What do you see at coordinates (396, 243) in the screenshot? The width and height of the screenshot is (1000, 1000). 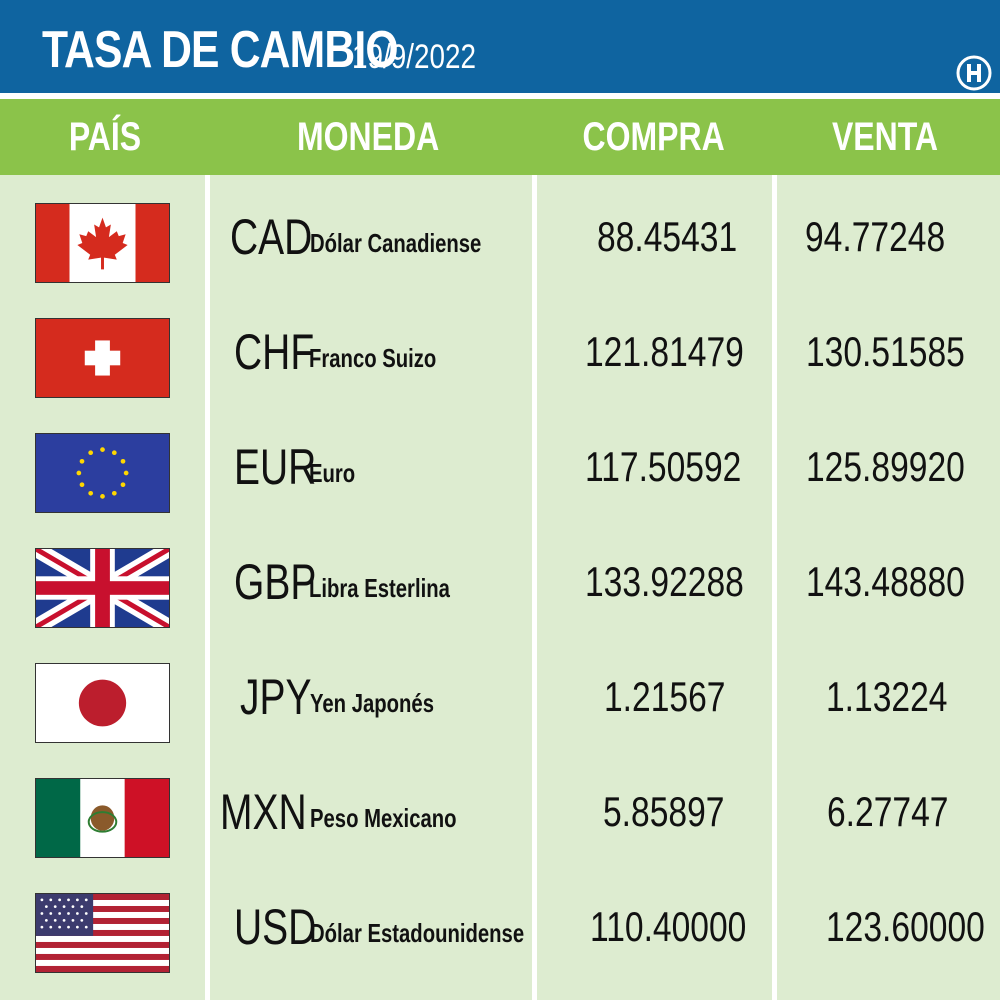 I see `currency-name: Dólar Canadiense` at bounding box center [396, 243].